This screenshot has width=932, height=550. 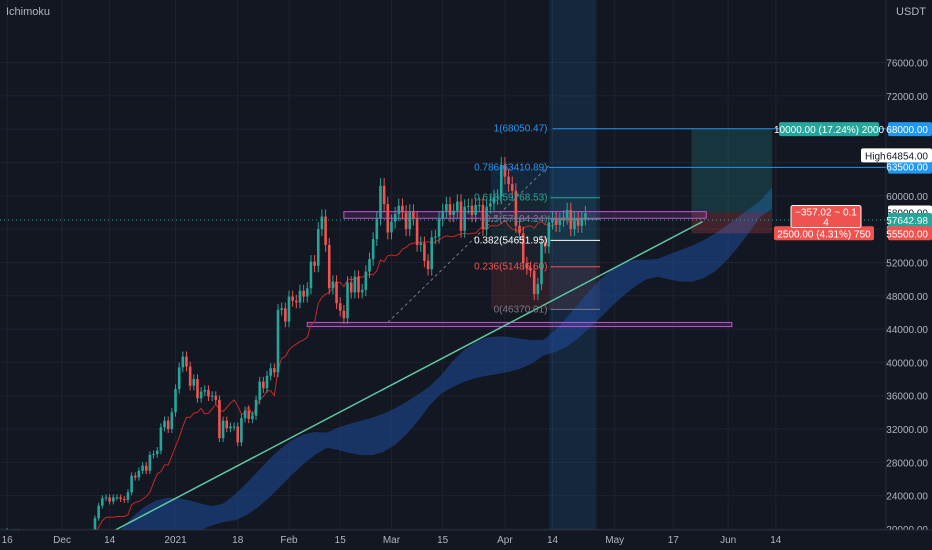 I want to click on long-position-risk, so click(x=732, y=223).